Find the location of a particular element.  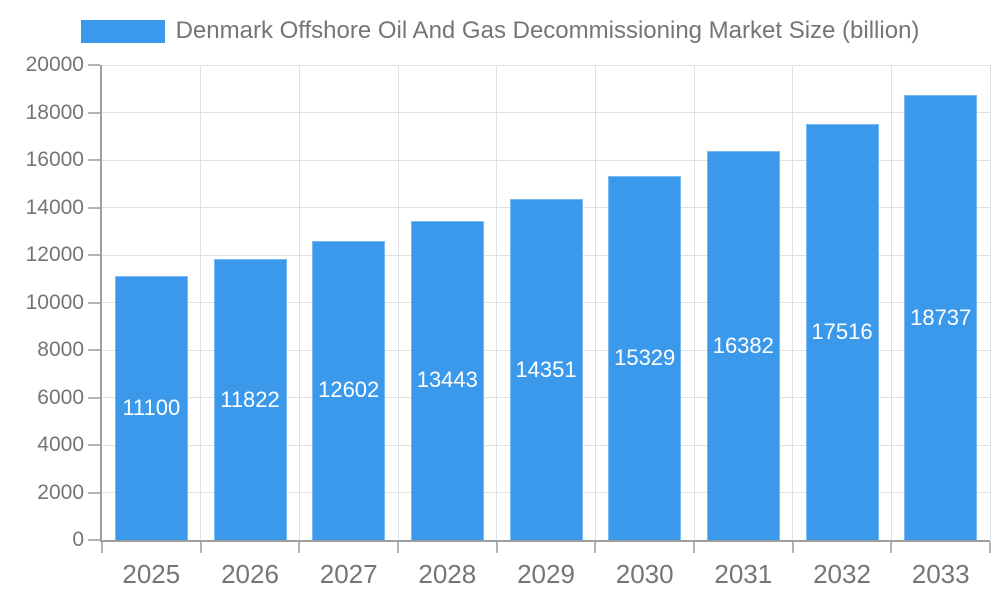

bar-value-label: 17516 is located at coordinates (842, 331).